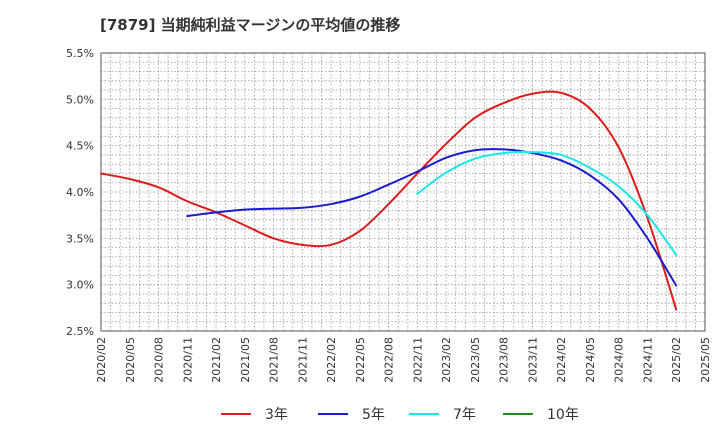 The height and width of the screenshot is (440, 720). What do you see at coordinates (331, 360) in the screenshot?
I see `x-tick-label: 2022/02` at bounding box center [331, 360].